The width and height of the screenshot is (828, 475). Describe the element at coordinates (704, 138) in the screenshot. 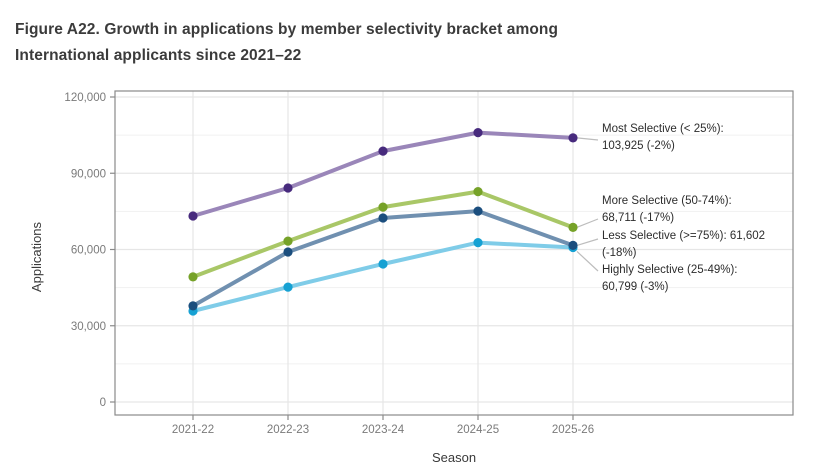

I see `annotation-most-selective: Most Selective (< 25%): 103,925 (-2%)` at that location.